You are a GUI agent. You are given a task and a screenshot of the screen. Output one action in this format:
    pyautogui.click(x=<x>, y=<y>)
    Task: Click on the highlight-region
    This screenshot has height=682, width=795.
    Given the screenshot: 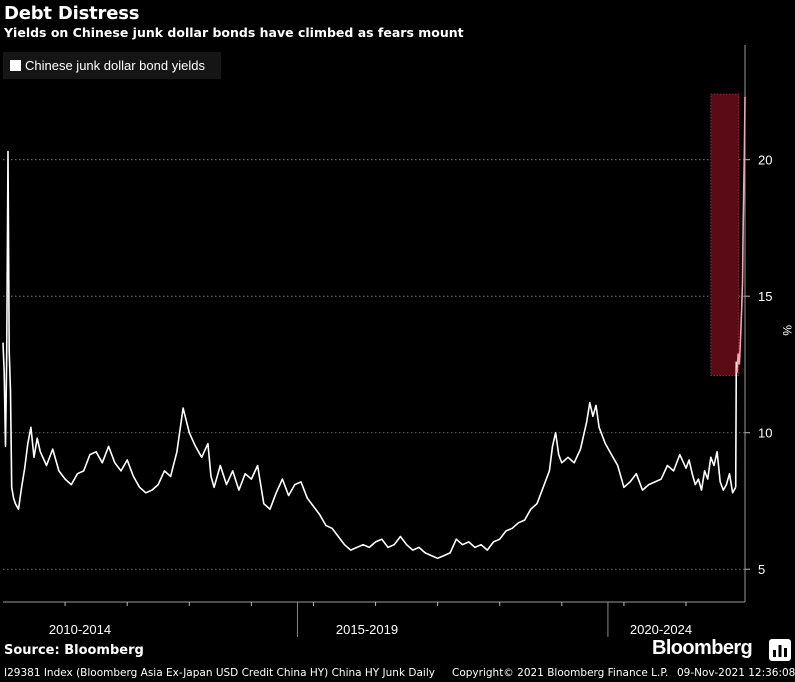 What is the action you would take?
    pyautogui.click(x=728, y=290)
    